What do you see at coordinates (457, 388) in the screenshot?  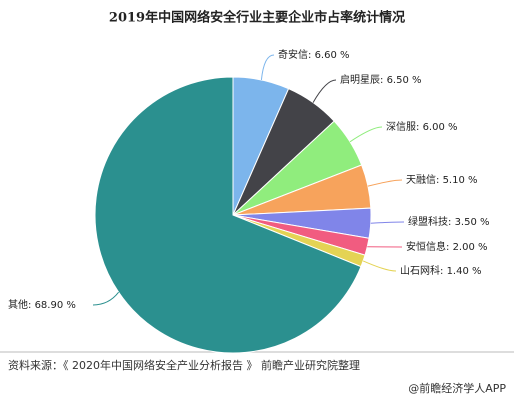 I see `credit: @前瞻经济学人APP` at bounding box center [457, 388].